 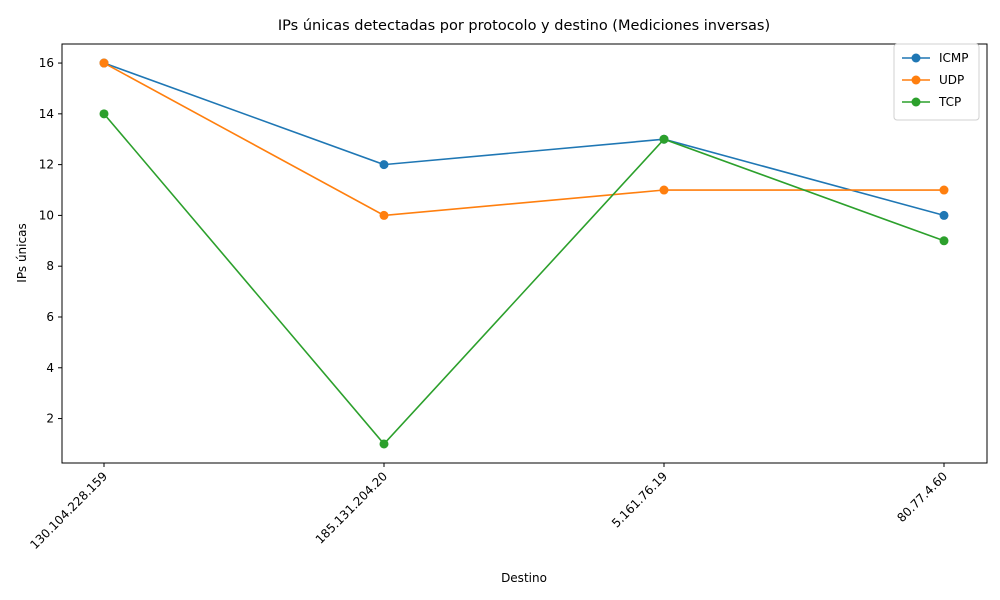 I want to click on x-tick-label: 185.131.204.20, so click(x=351, y=507).